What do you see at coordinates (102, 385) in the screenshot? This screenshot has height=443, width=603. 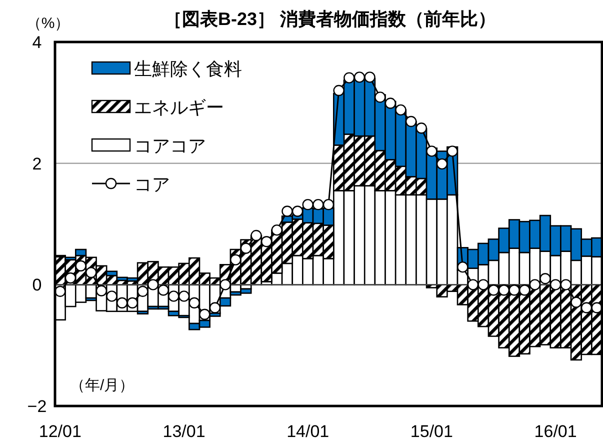 I see `annotation: （年/月）` at bounding box center [102, 385].